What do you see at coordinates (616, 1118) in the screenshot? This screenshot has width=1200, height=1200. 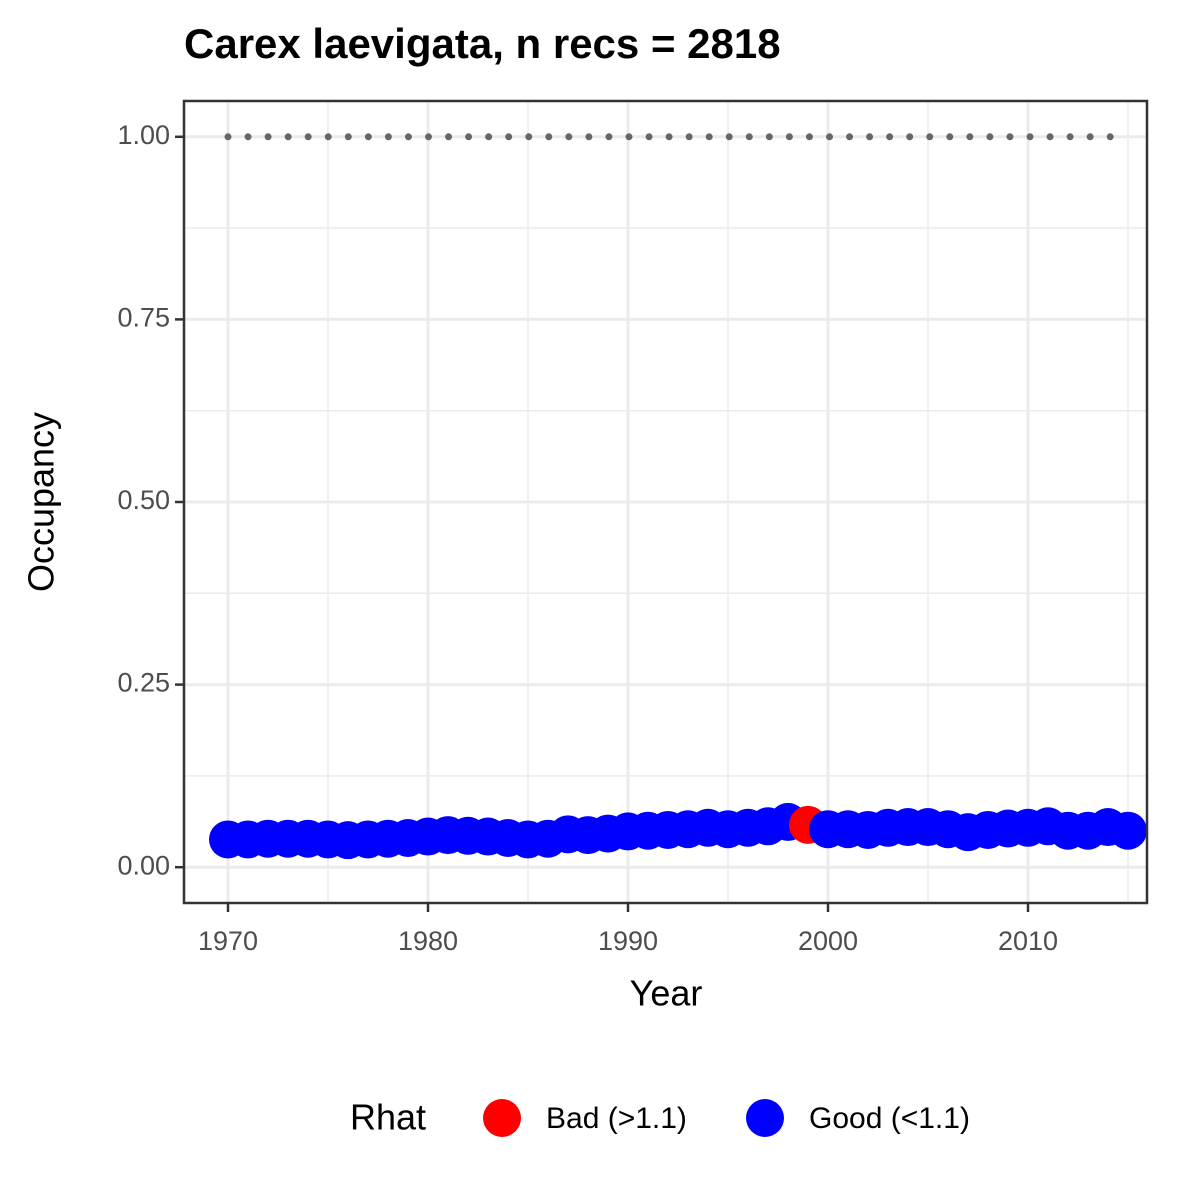 I see `legend-label: Bad (>1.1)` at bounding box center [616, 1118].